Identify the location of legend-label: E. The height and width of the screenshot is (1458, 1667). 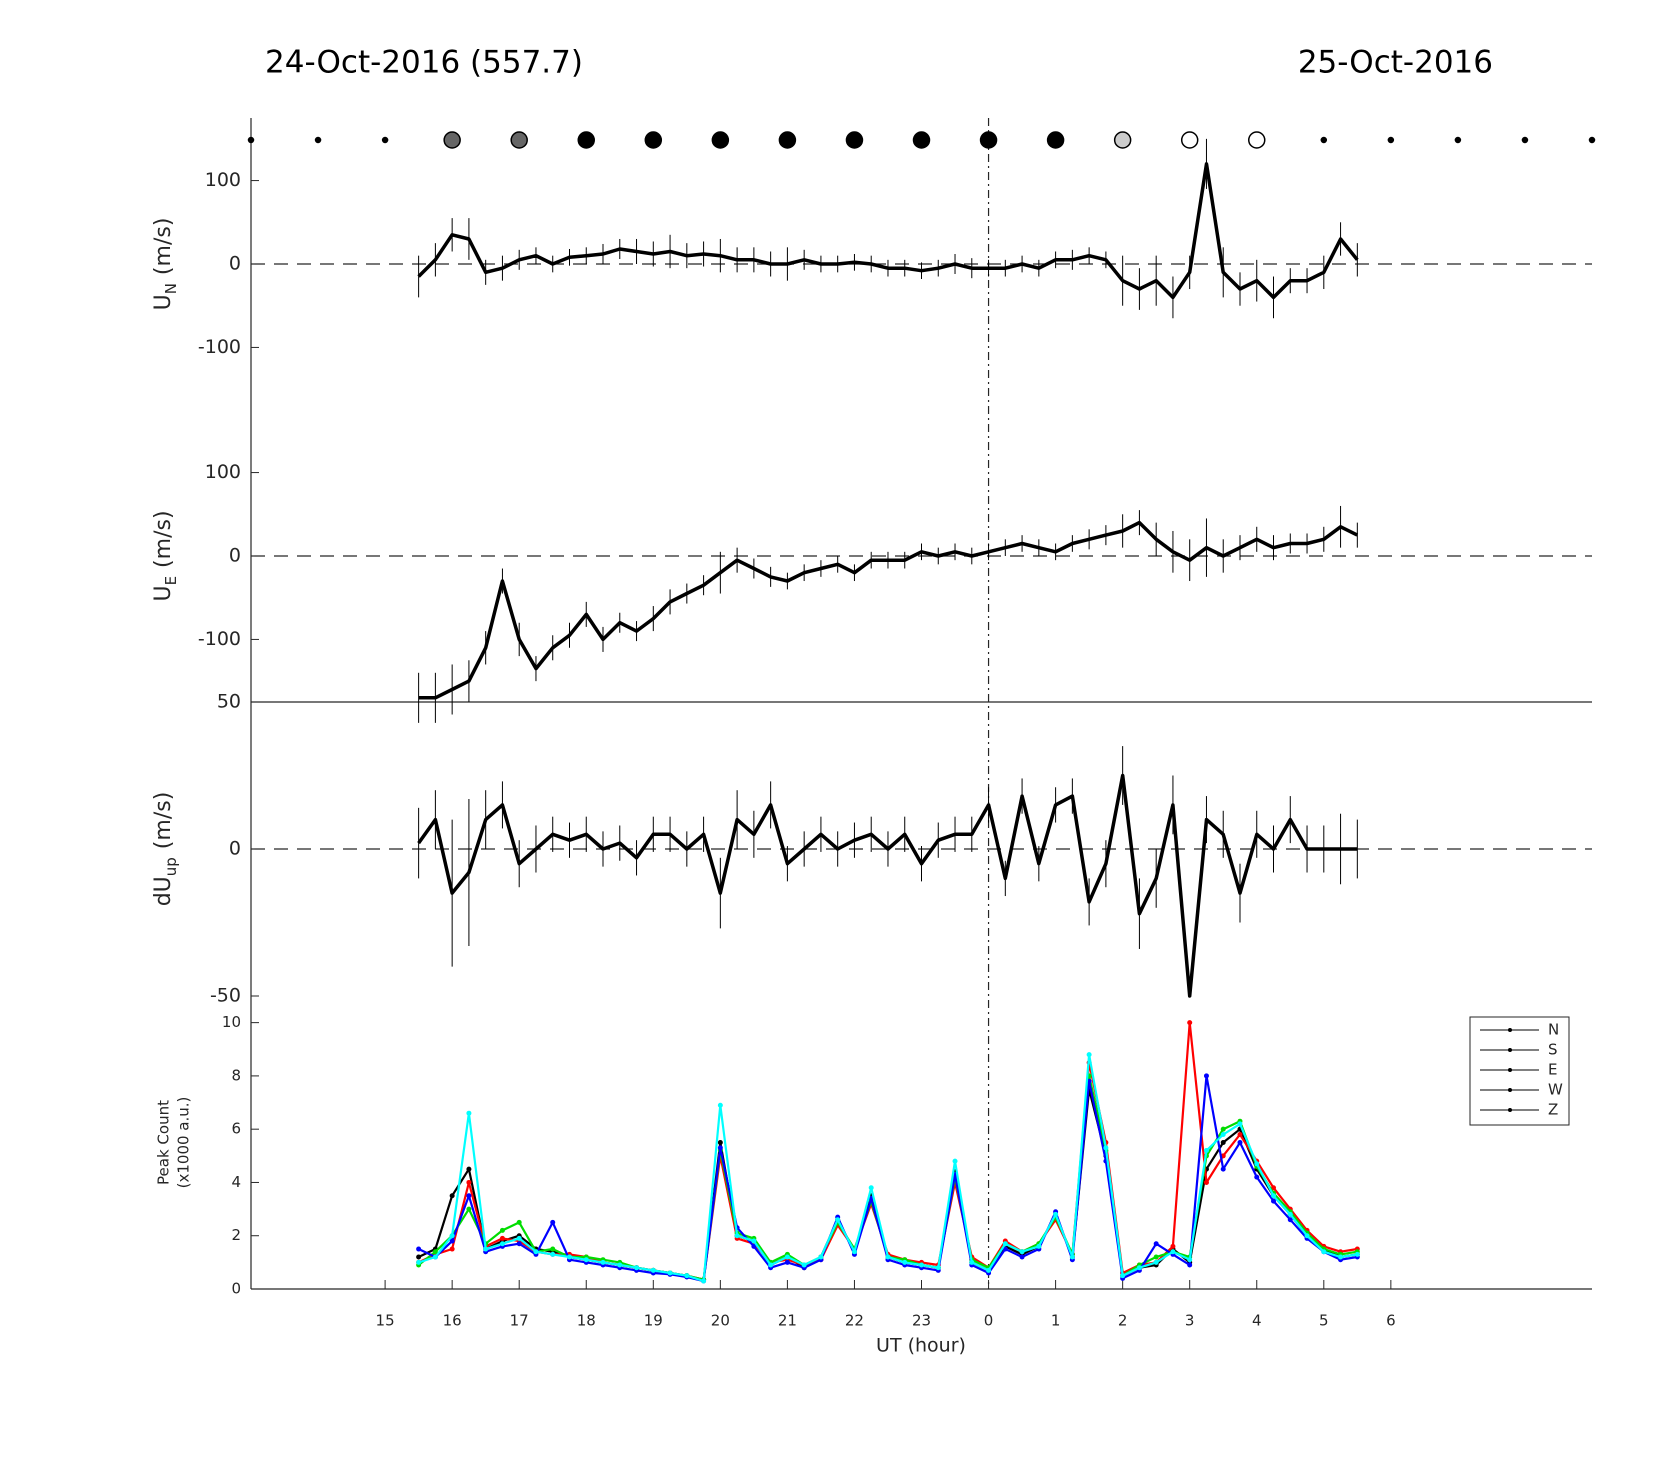
(1552, 1070).